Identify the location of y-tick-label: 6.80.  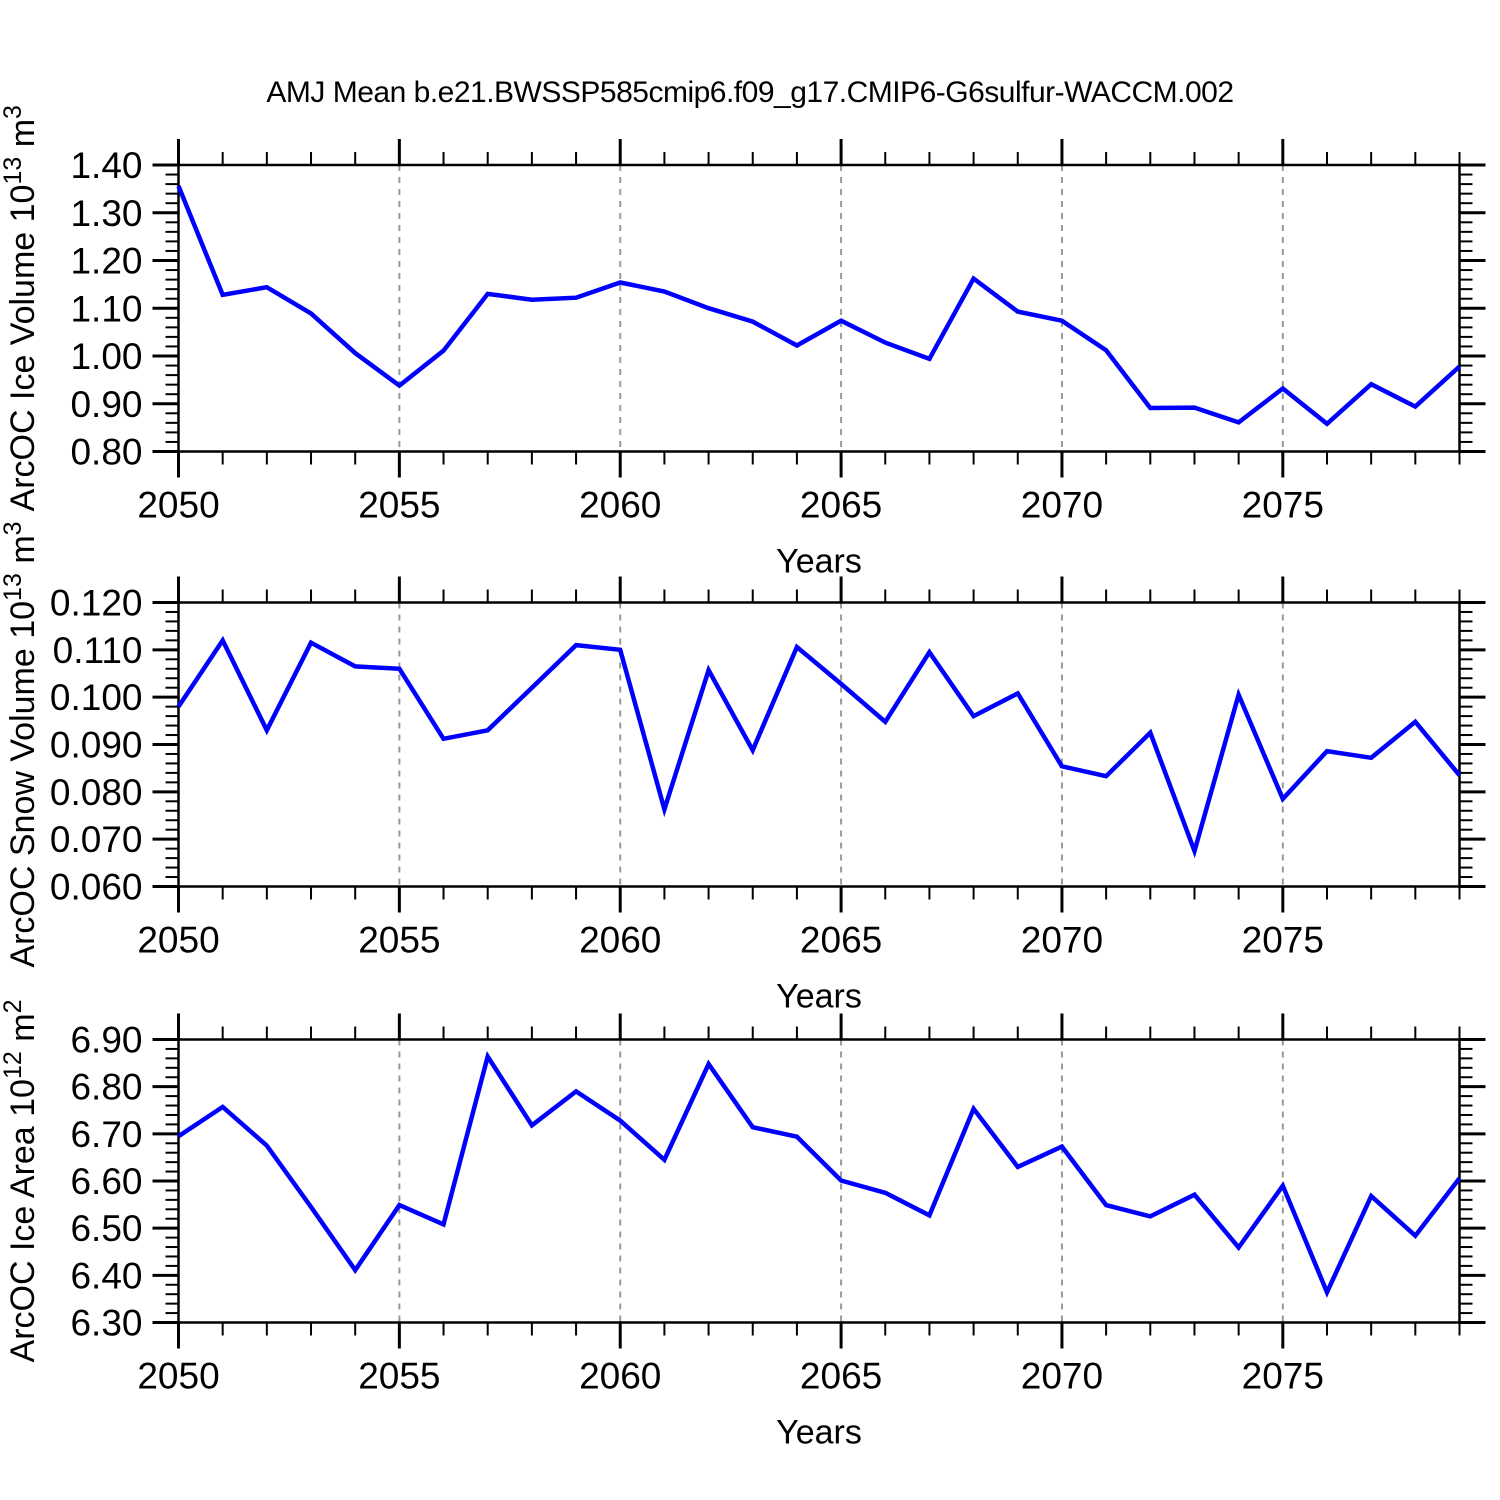
(106, 1087).